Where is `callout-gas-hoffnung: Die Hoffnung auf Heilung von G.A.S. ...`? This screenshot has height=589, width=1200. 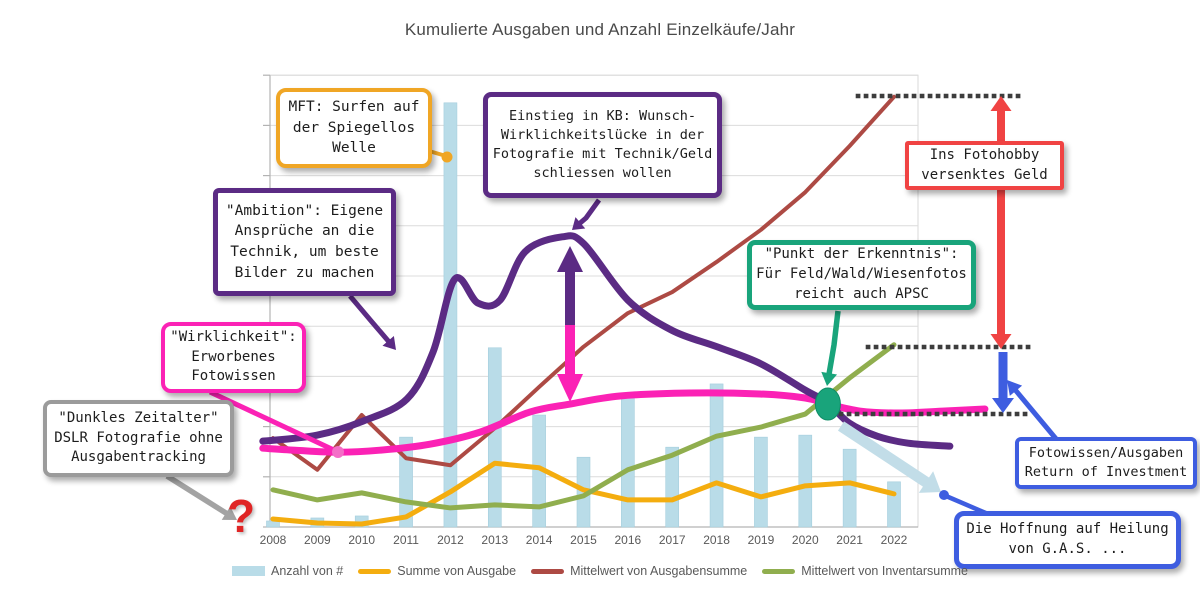
callout-gas-hoffnung: Die Hoffnung auf Heilung von G.A.S. ... is located at coordinates (1067, 540).